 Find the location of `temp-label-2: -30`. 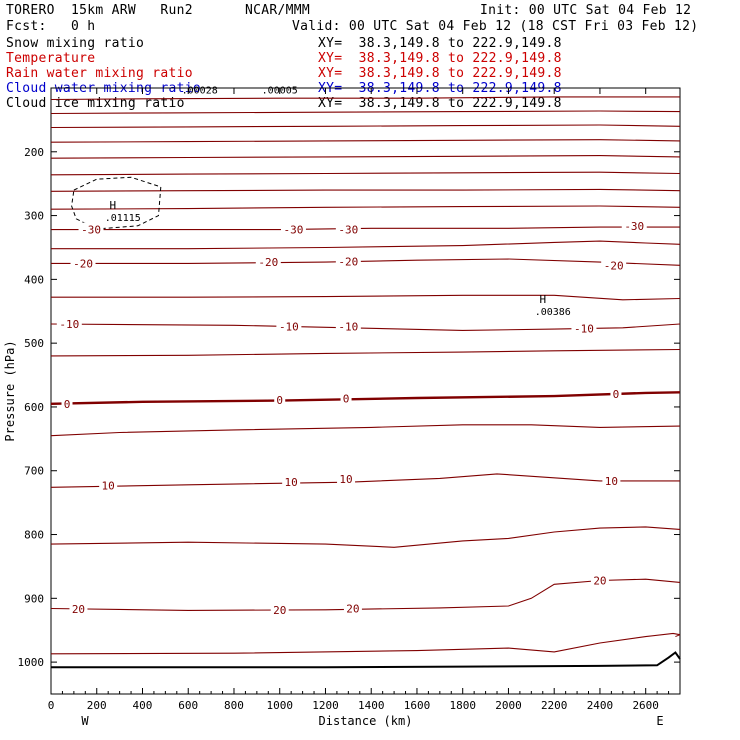

temp-label-2: -30 is located at coordinates (348, 230).